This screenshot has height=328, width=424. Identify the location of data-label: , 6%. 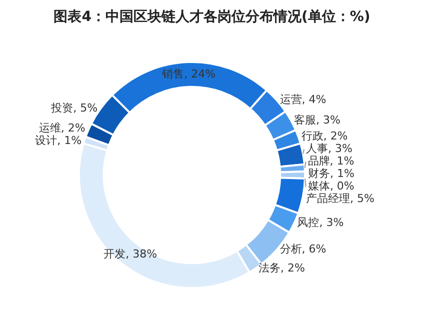
(314, 249).